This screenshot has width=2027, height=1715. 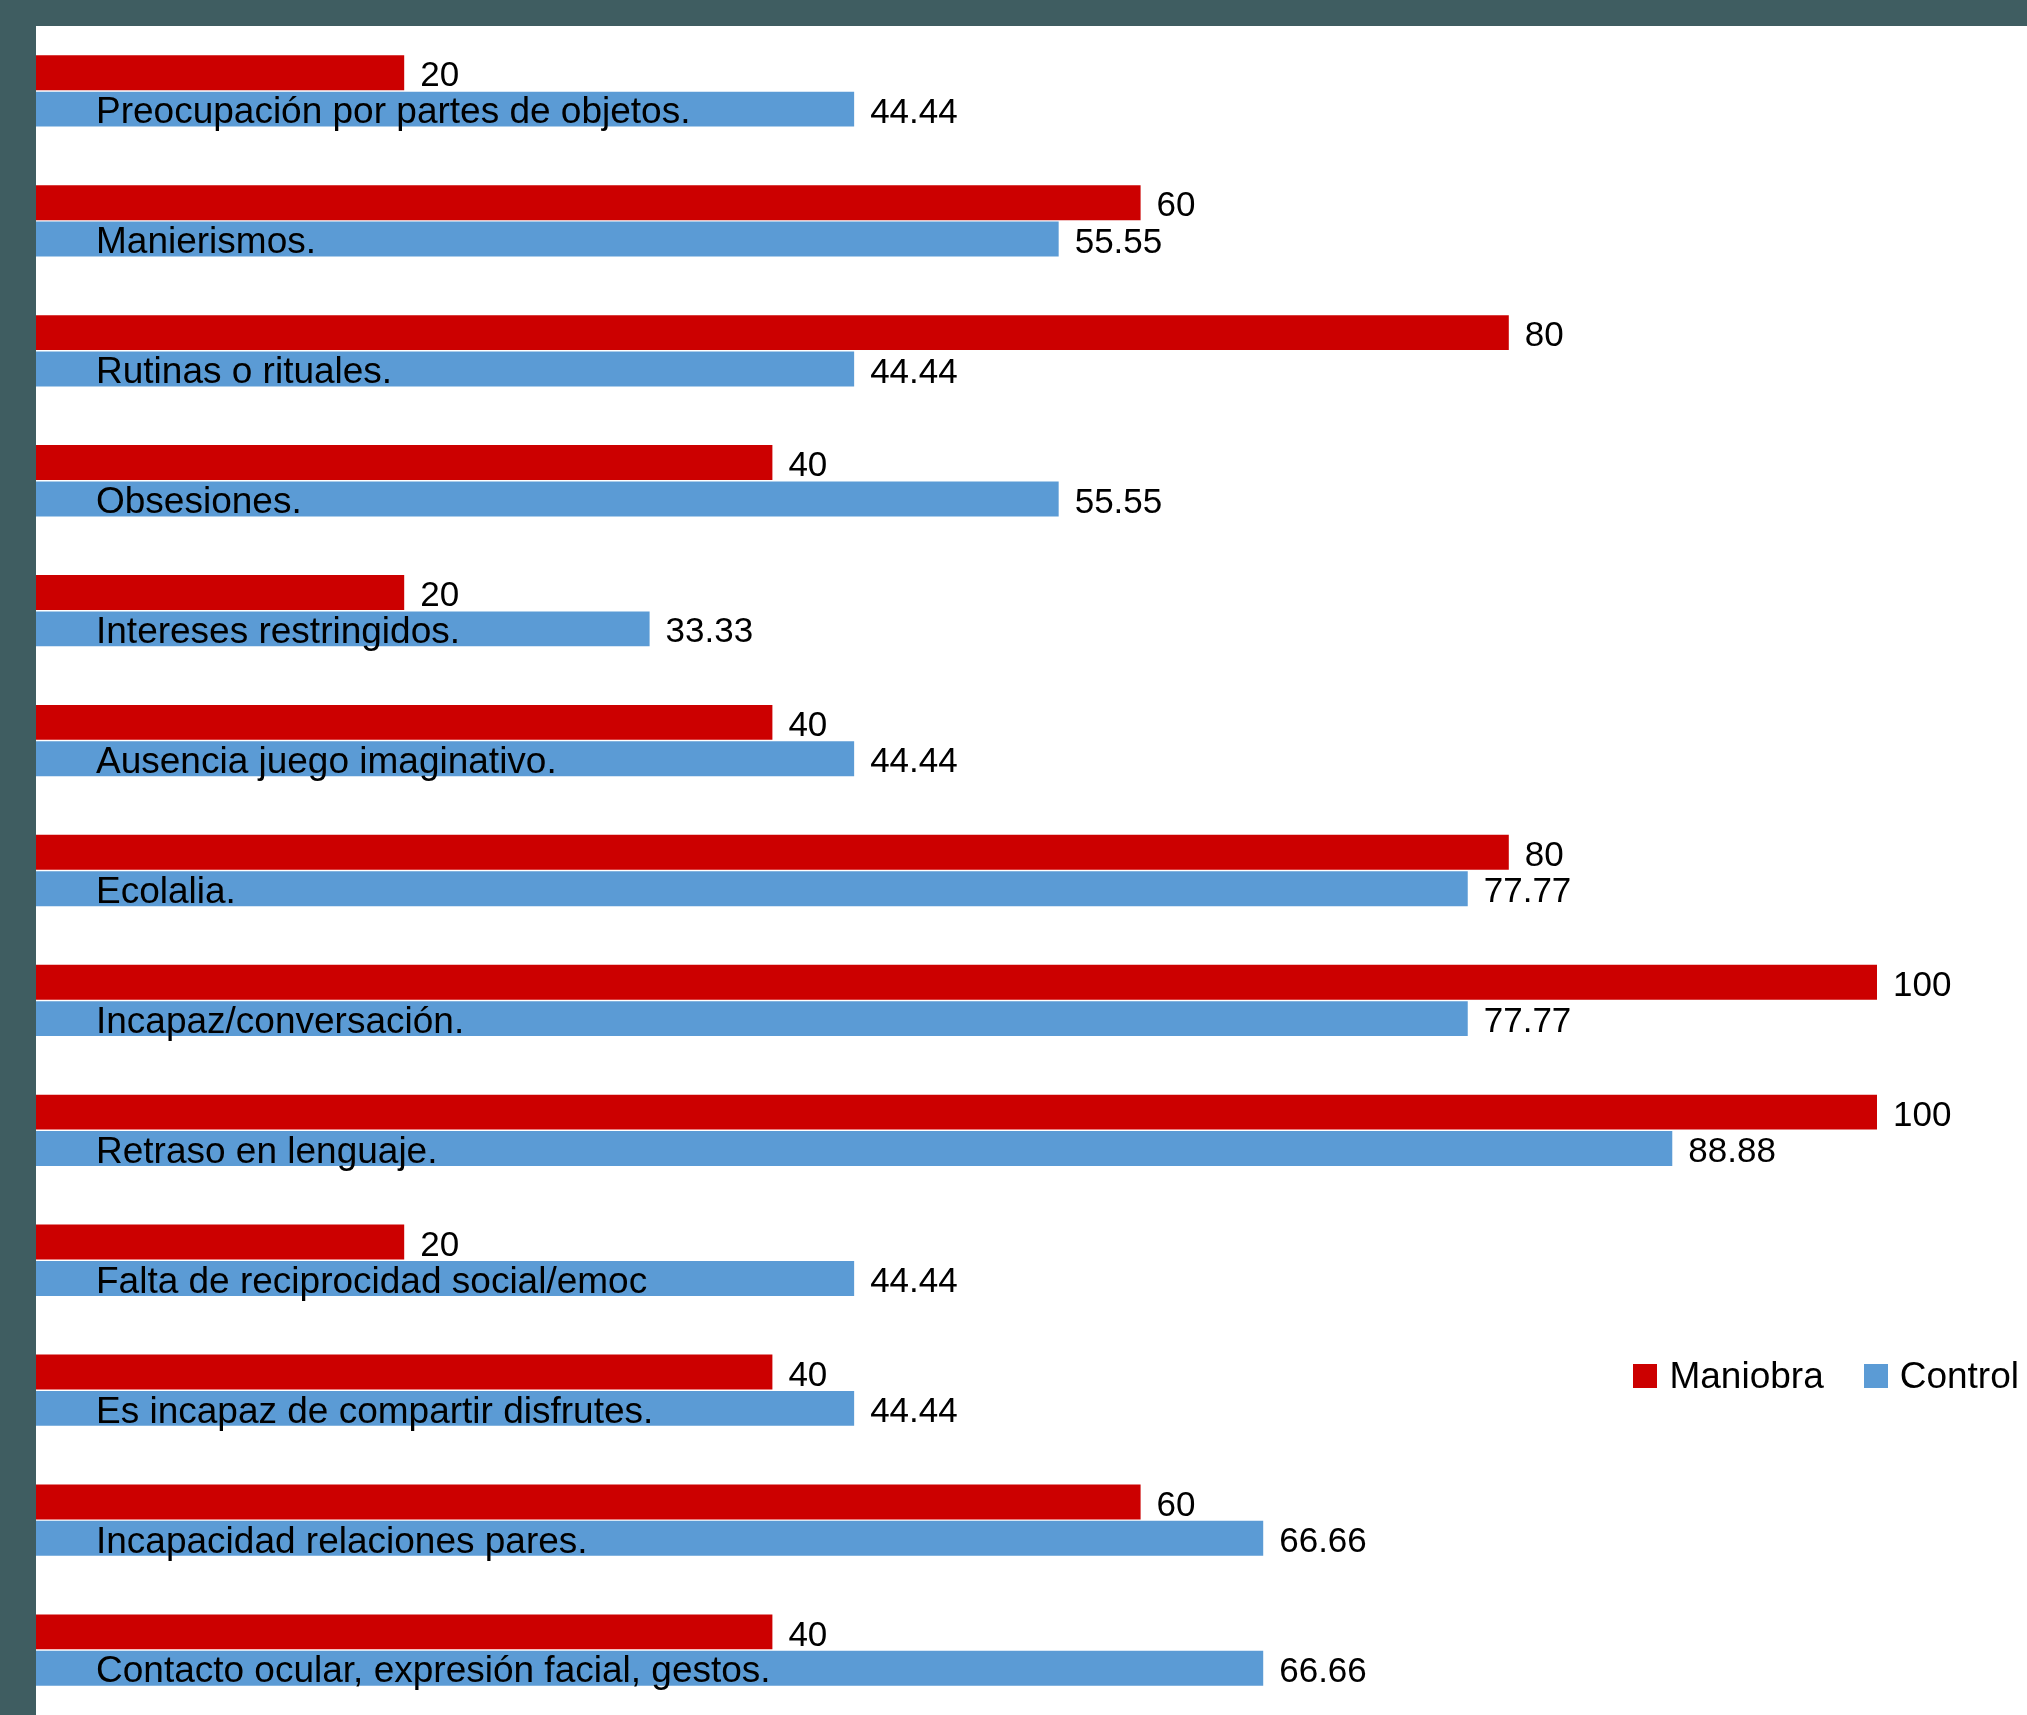 I want to click on y-tick-label: Contacto ocular, expresión facial, gestos., so click(x=433, y=1670).